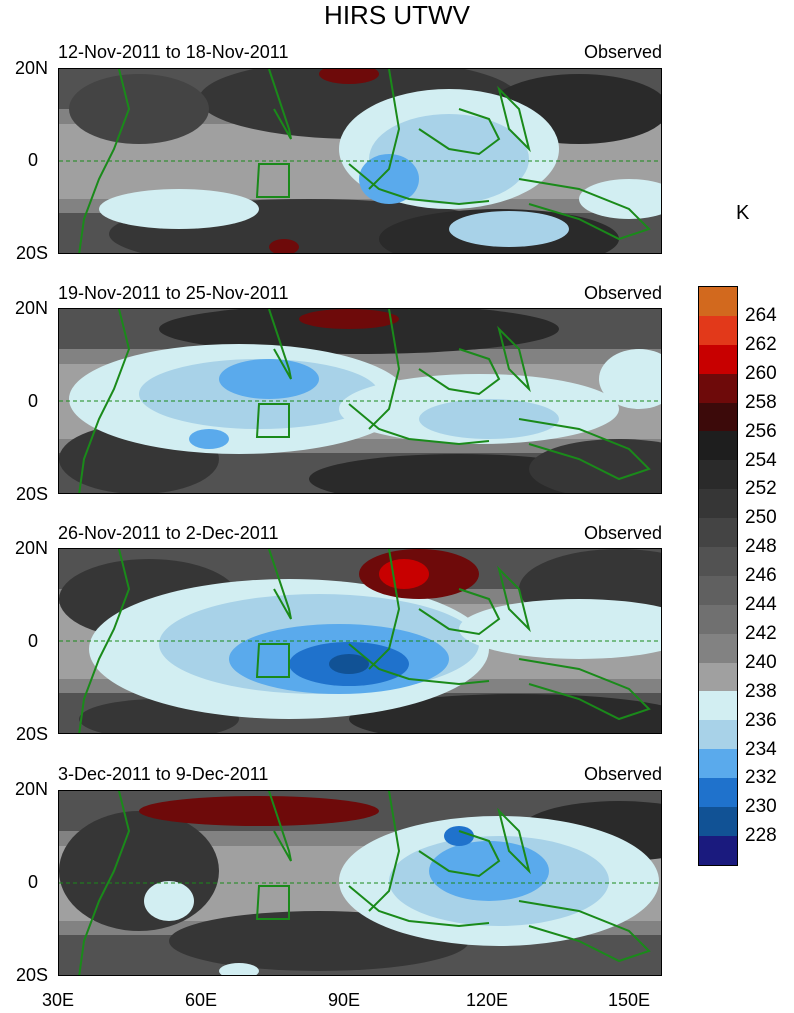 This screenshot has width=794, height=1013. I want to click on panel-4-date: 3-Dec-2011 to 9-Dec-2011, so click(163, 774).